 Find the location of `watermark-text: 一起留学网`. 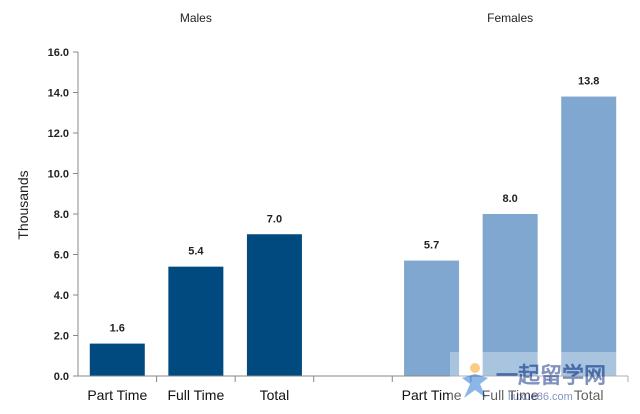

watermark-text: 一起留学网 is located at coordinates (551, 375).